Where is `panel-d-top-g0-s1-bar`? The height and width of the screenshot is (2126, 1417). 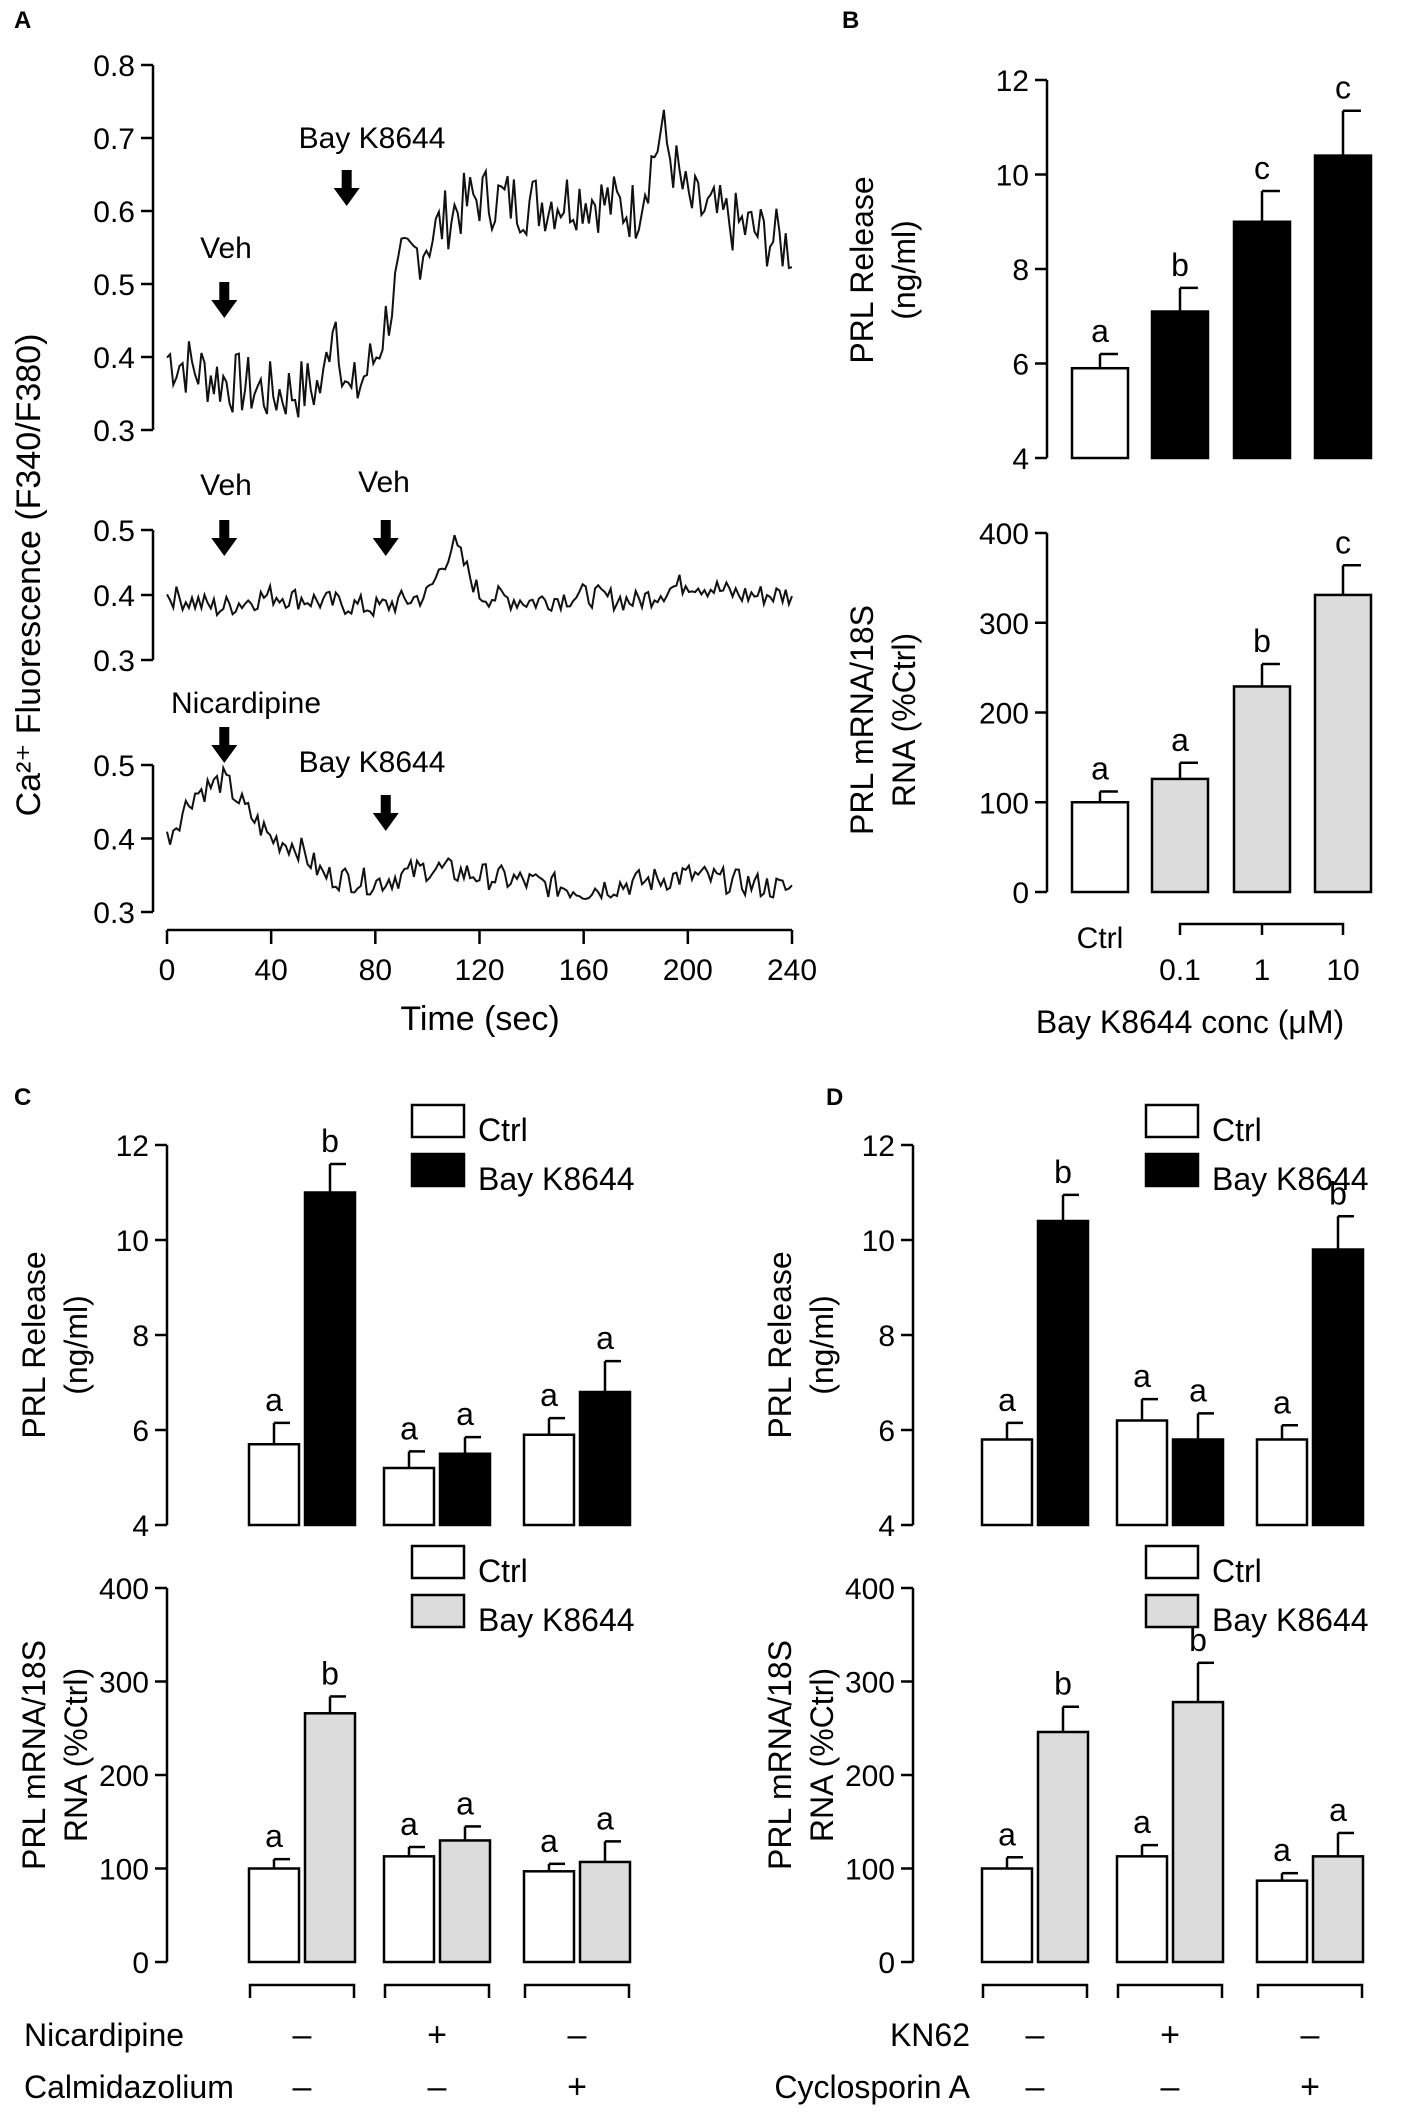
panel-d-top-g0-s1-bar is located at coordinates (1063, 1373).